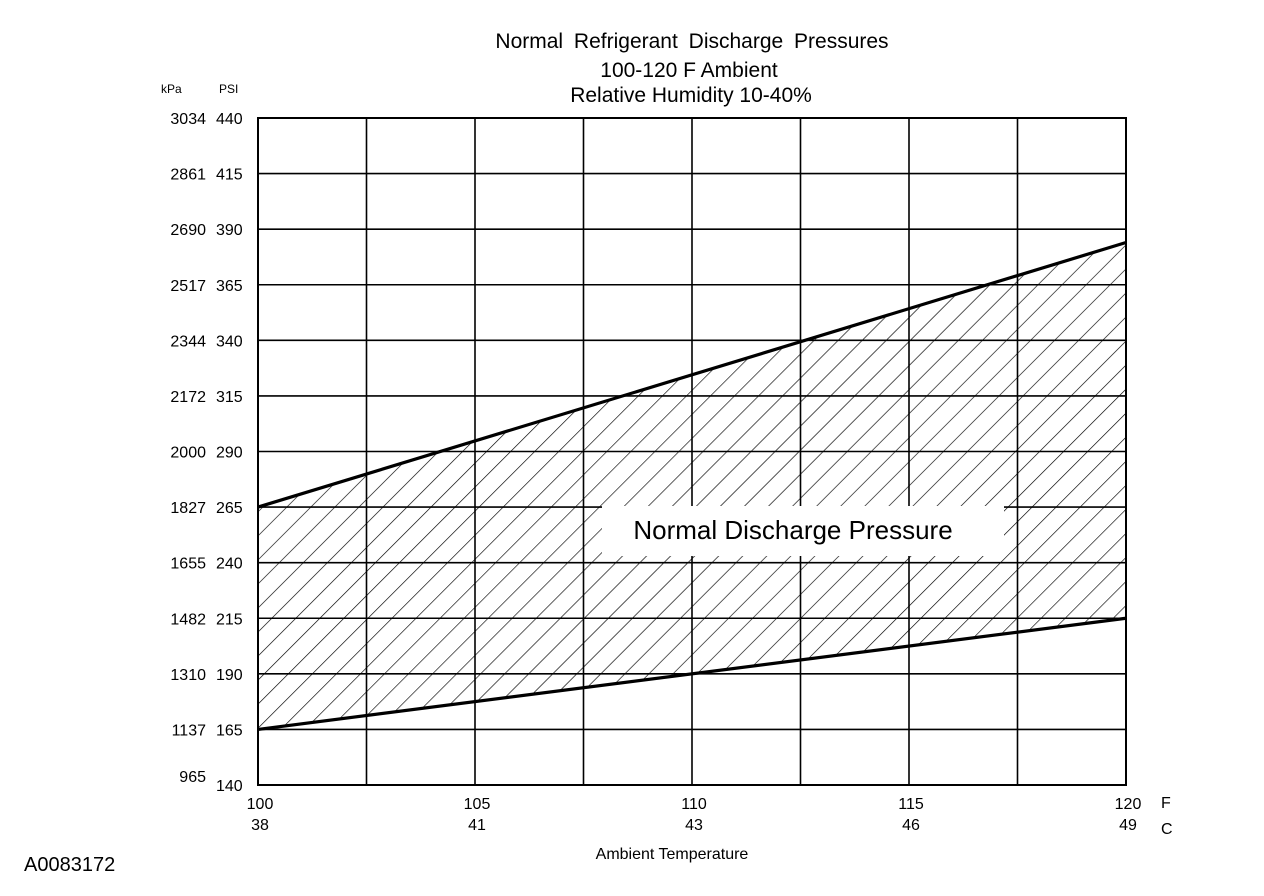  What do you see at coordinates (229, 175) in the screenshot?
I see `y-tick-psi-415: 415` at bounding box center [229, 175].